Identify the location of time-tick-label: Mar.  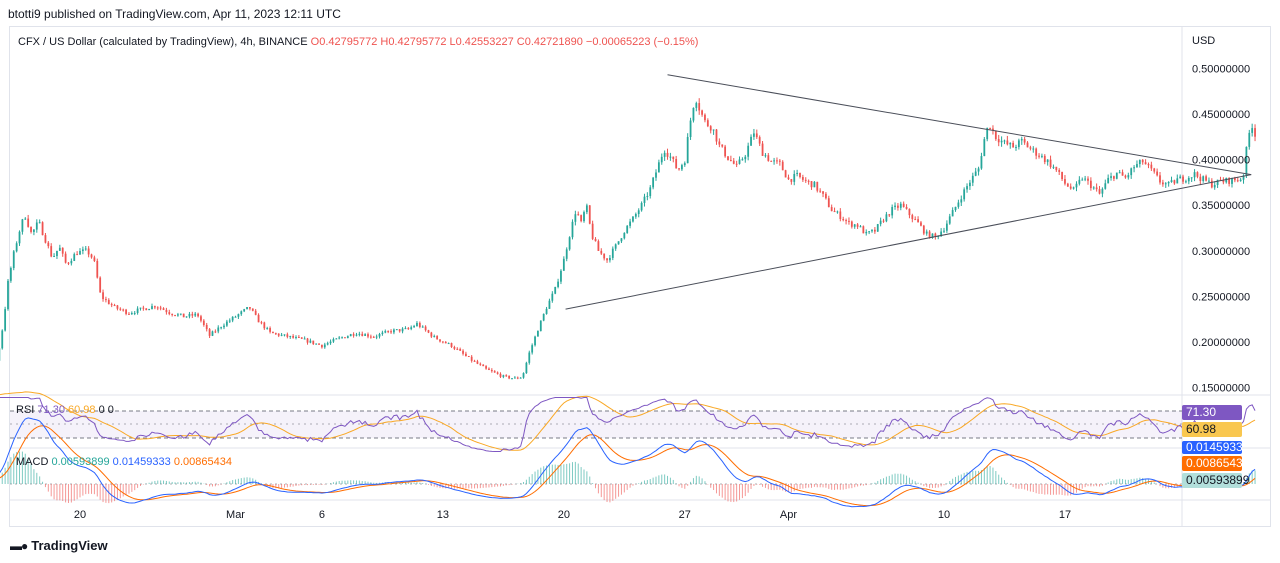
(235, 515).